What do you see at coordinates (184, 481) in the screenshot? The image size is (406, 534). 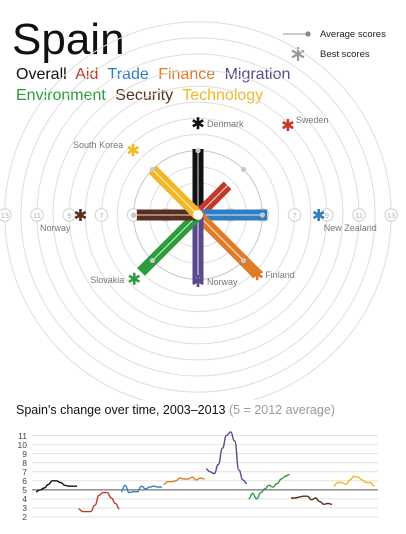 I see `timeline-line-finance` at bounding box center [184, 481].